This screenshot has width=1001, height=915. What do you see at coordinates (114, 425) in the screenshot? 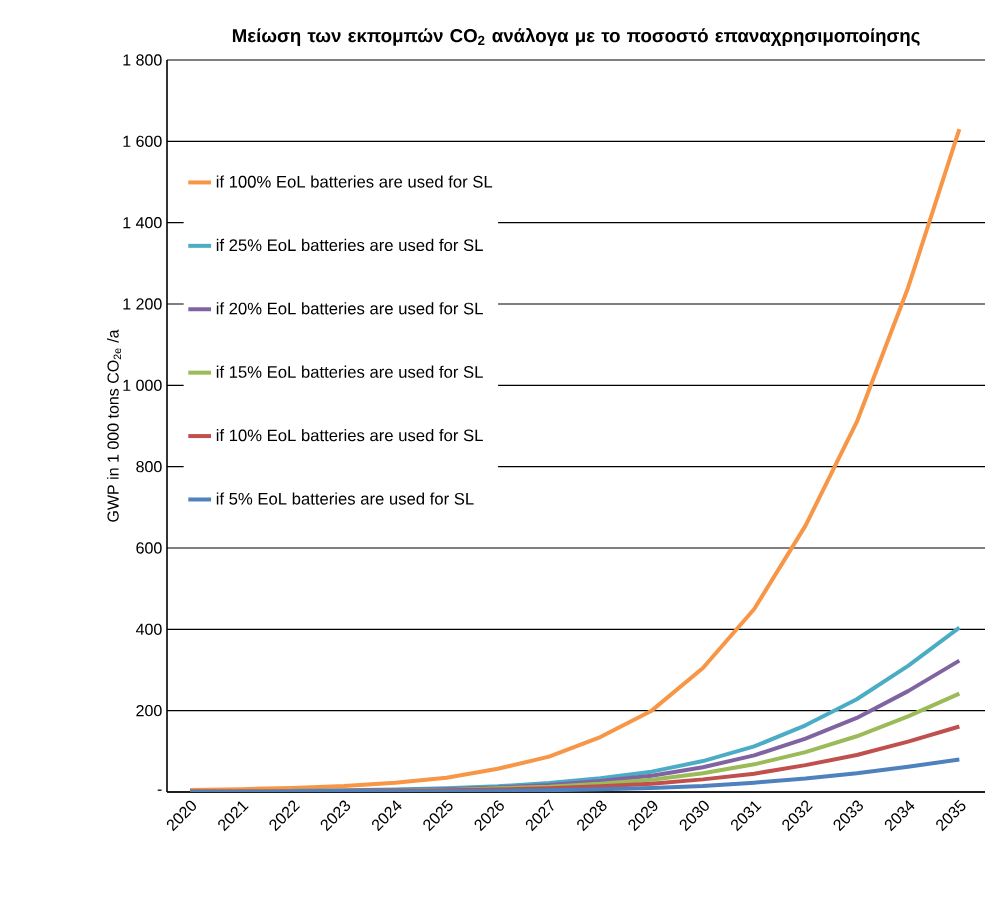
I see `y-axis-title: GWP in 1 000 tons CO$_{2e}$ /a` at bounding box center [114, 425].